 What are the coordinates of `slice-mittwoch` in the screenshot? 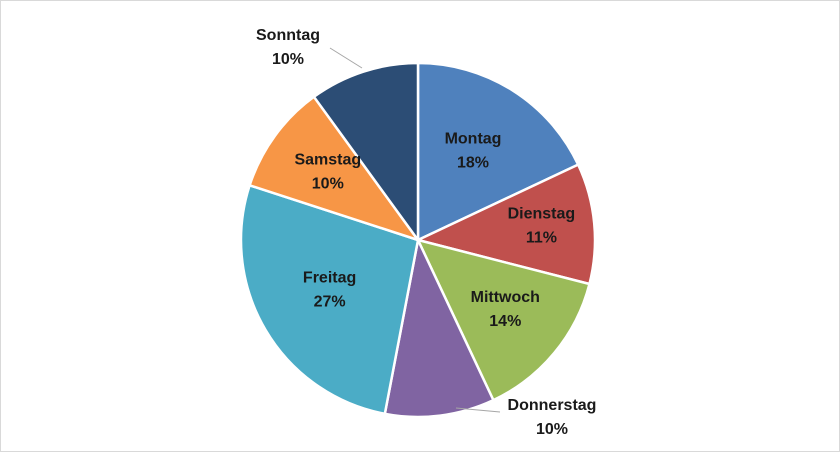 It's located at (503, 320).